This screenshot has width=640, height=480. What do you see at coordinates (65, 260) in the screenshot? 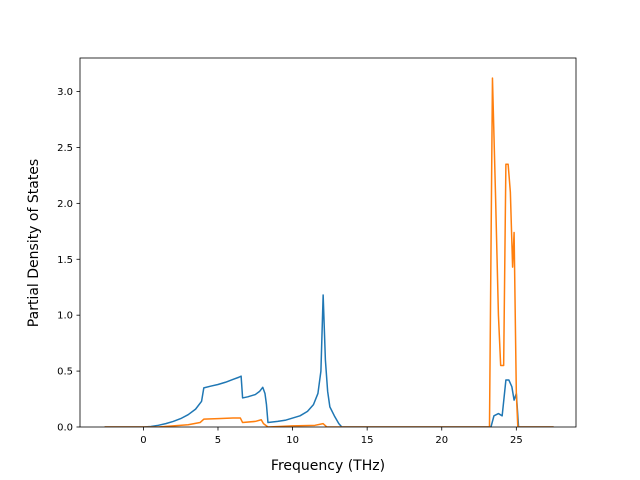
I see `y-tick-label: 1.5` at bounding box center [65, 260].